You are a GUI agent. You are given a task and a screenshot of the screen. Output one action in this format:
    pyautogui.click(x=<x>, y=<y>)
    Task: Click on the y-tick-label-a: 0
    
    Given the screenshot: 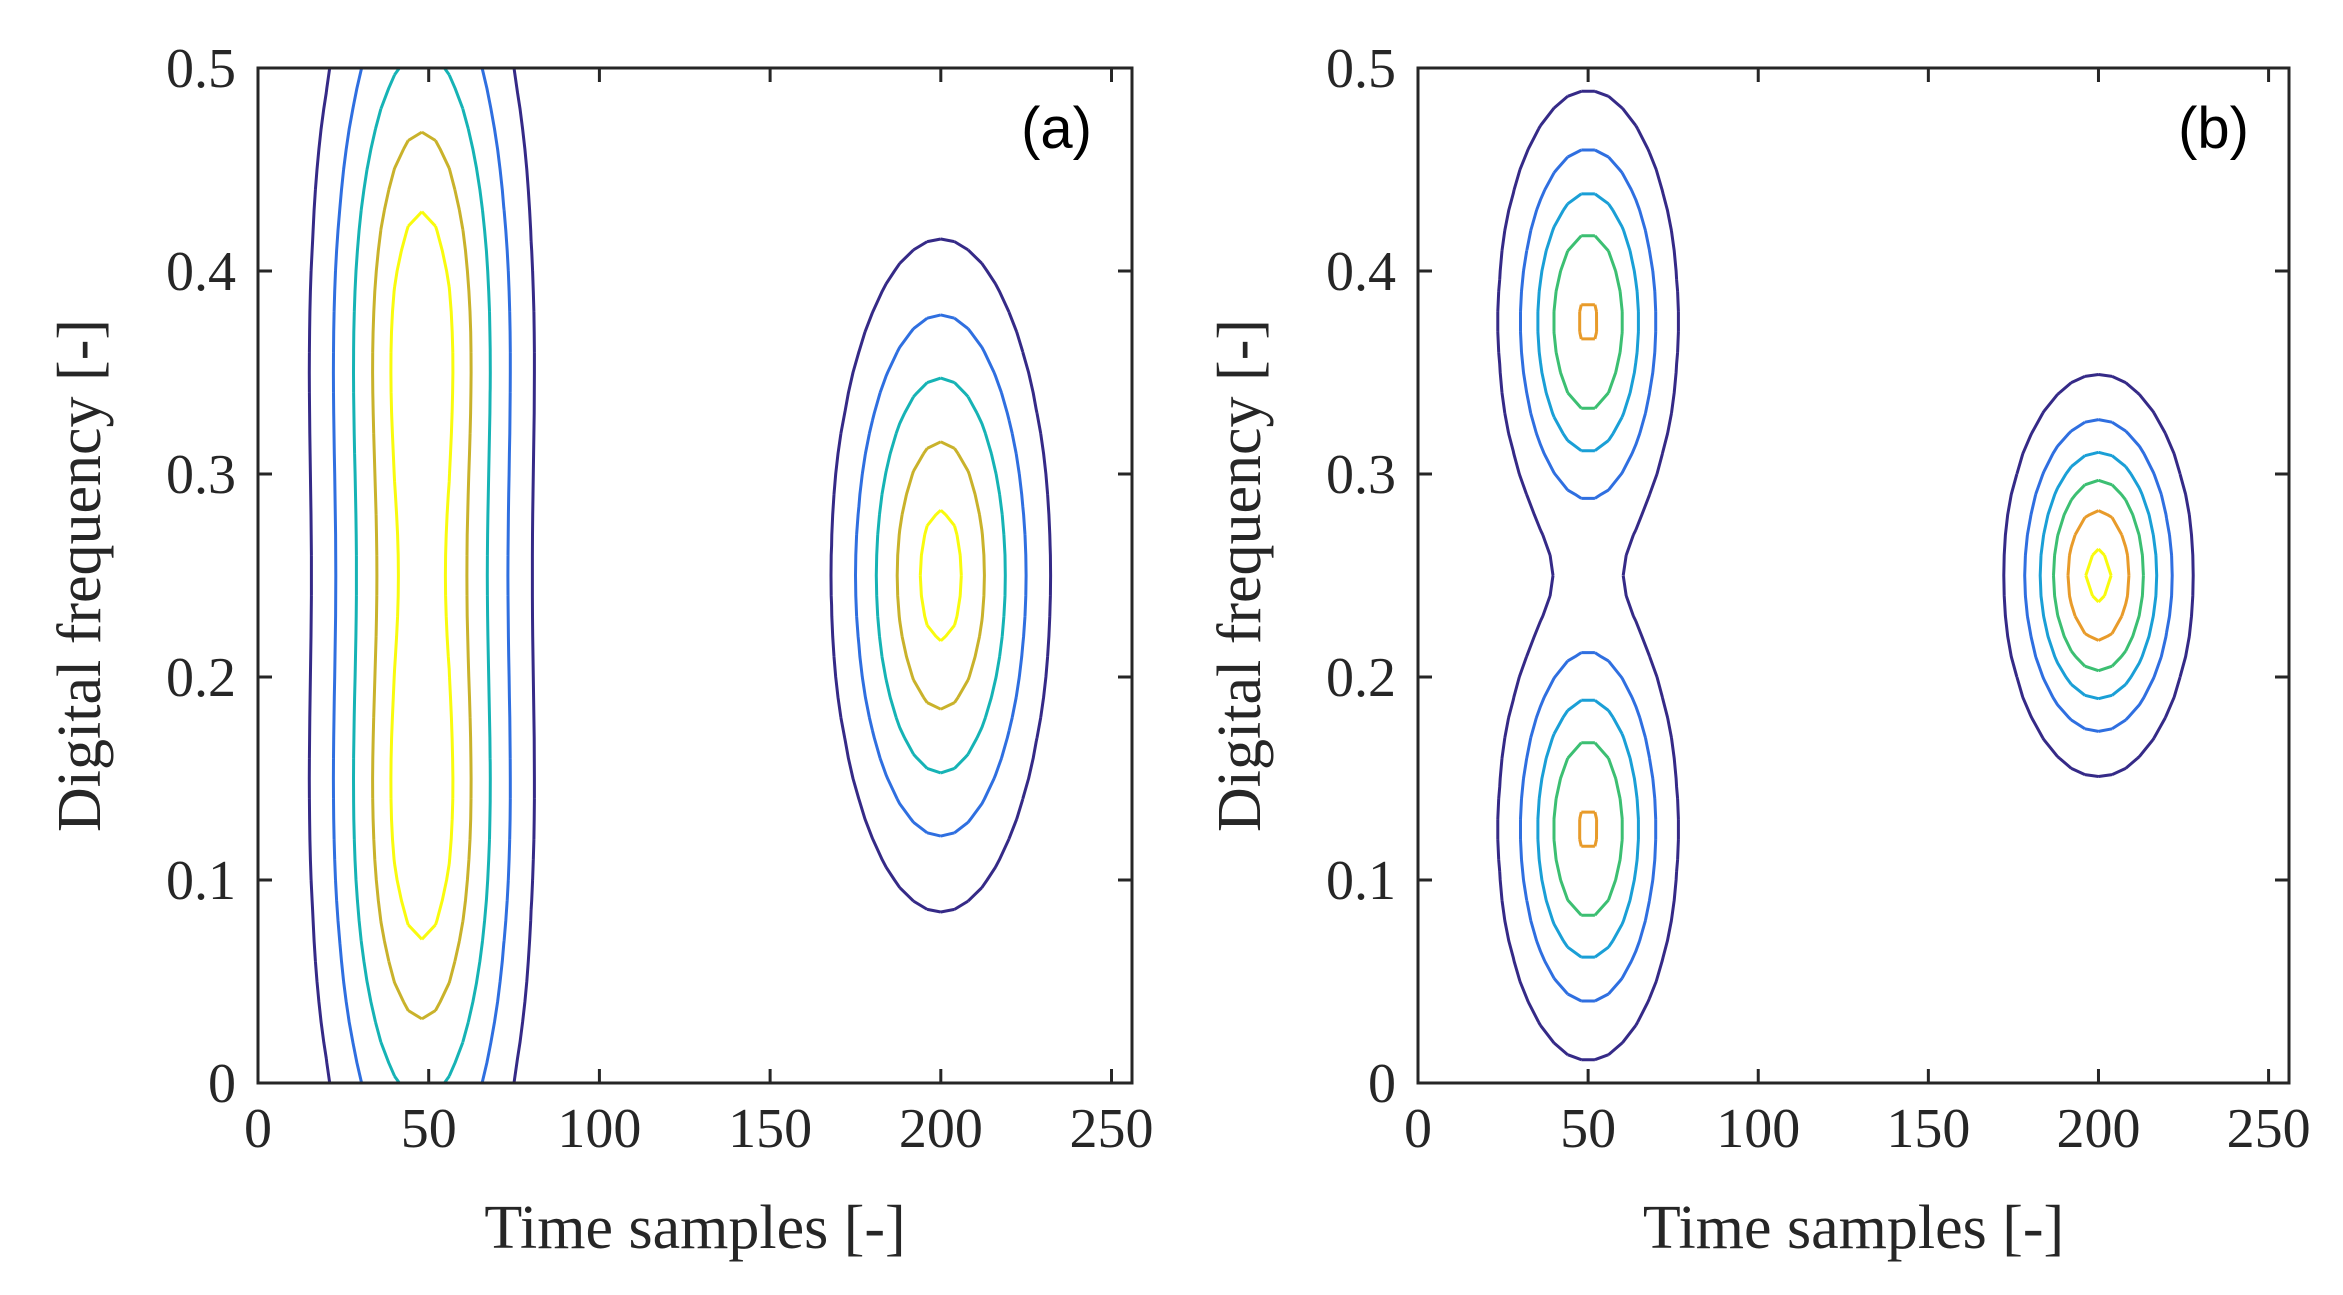 What is the action you would take?
    pyautogui.click(x=222, y=1084)
    